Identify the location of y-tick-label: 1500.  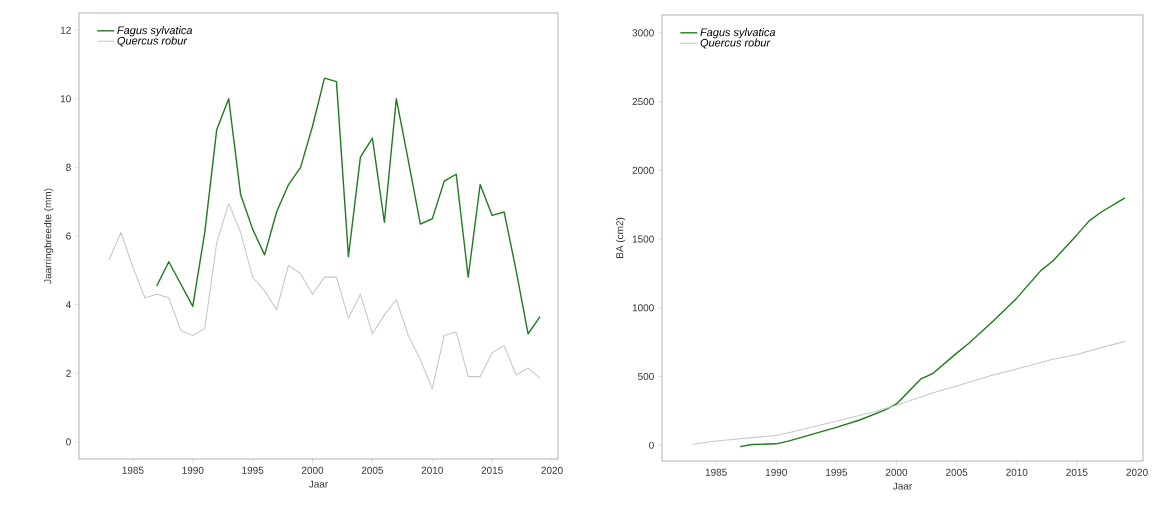
(643, 239).